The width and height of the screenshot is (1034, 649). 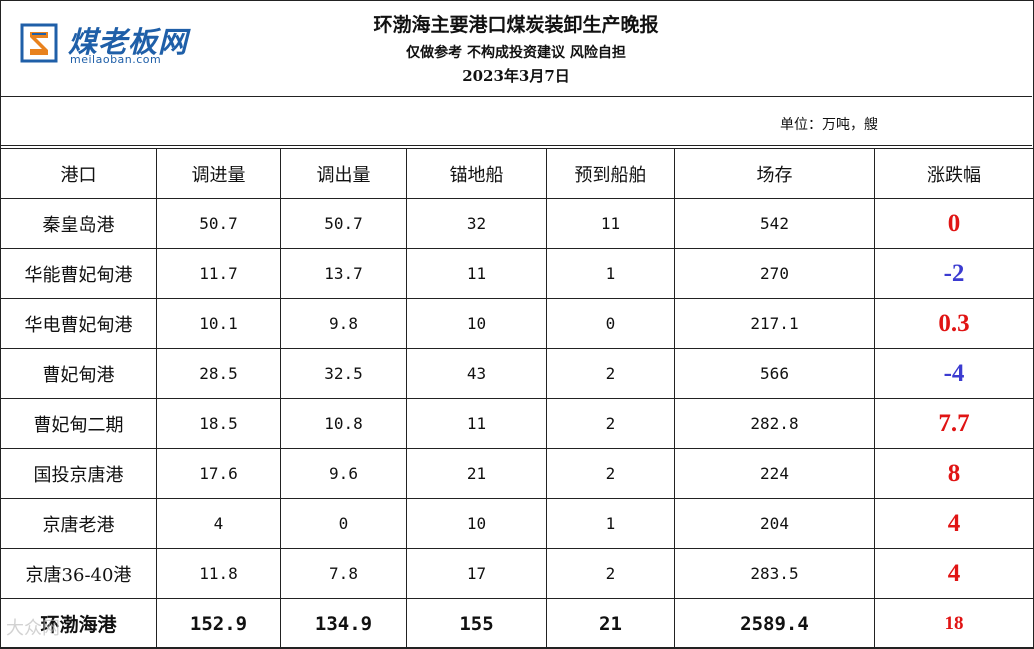 I want to click on unit-label: 单位：万吨，艘, so click(x=829, y=125).